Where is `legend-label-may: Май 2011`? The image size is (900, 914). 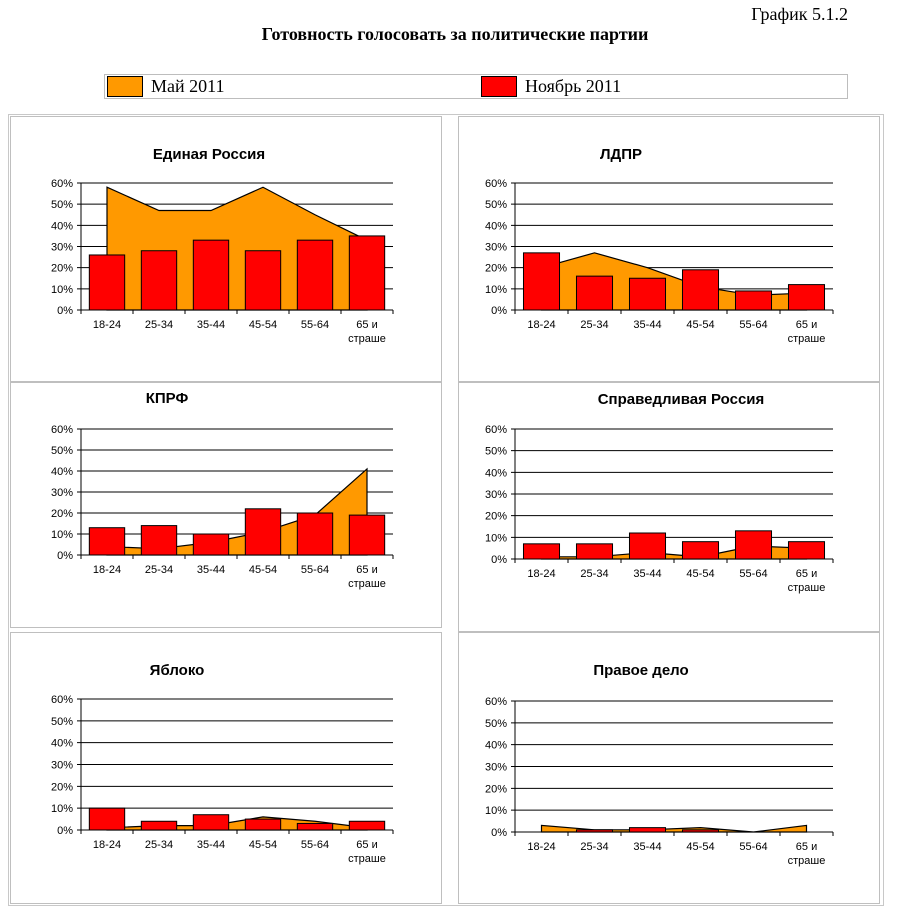 legend-label-may: Май 2011 is located at coordinates (188, 86).